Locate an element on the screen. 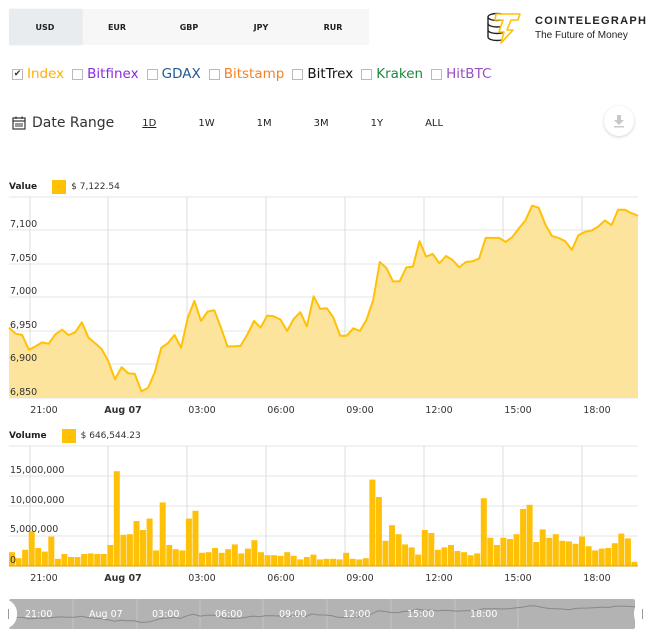 The height and width of the screenshot is (633, 651). navigator-label: 21:00 is located at coordinates (39, 614).